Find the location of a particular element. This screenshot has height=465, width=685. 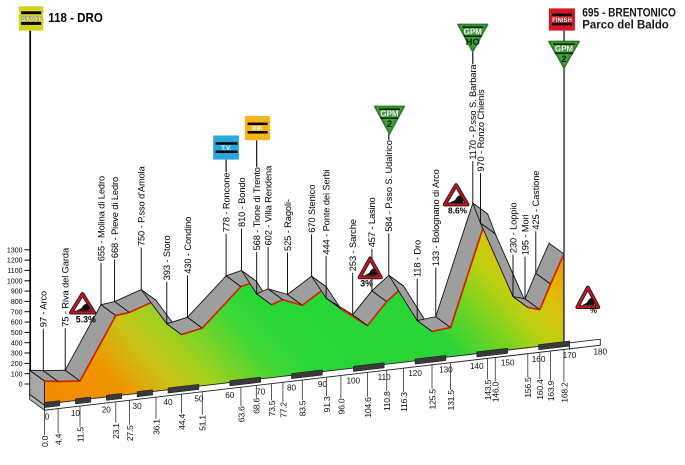

svg-text: 1300 is located at coordinates (15, 250).